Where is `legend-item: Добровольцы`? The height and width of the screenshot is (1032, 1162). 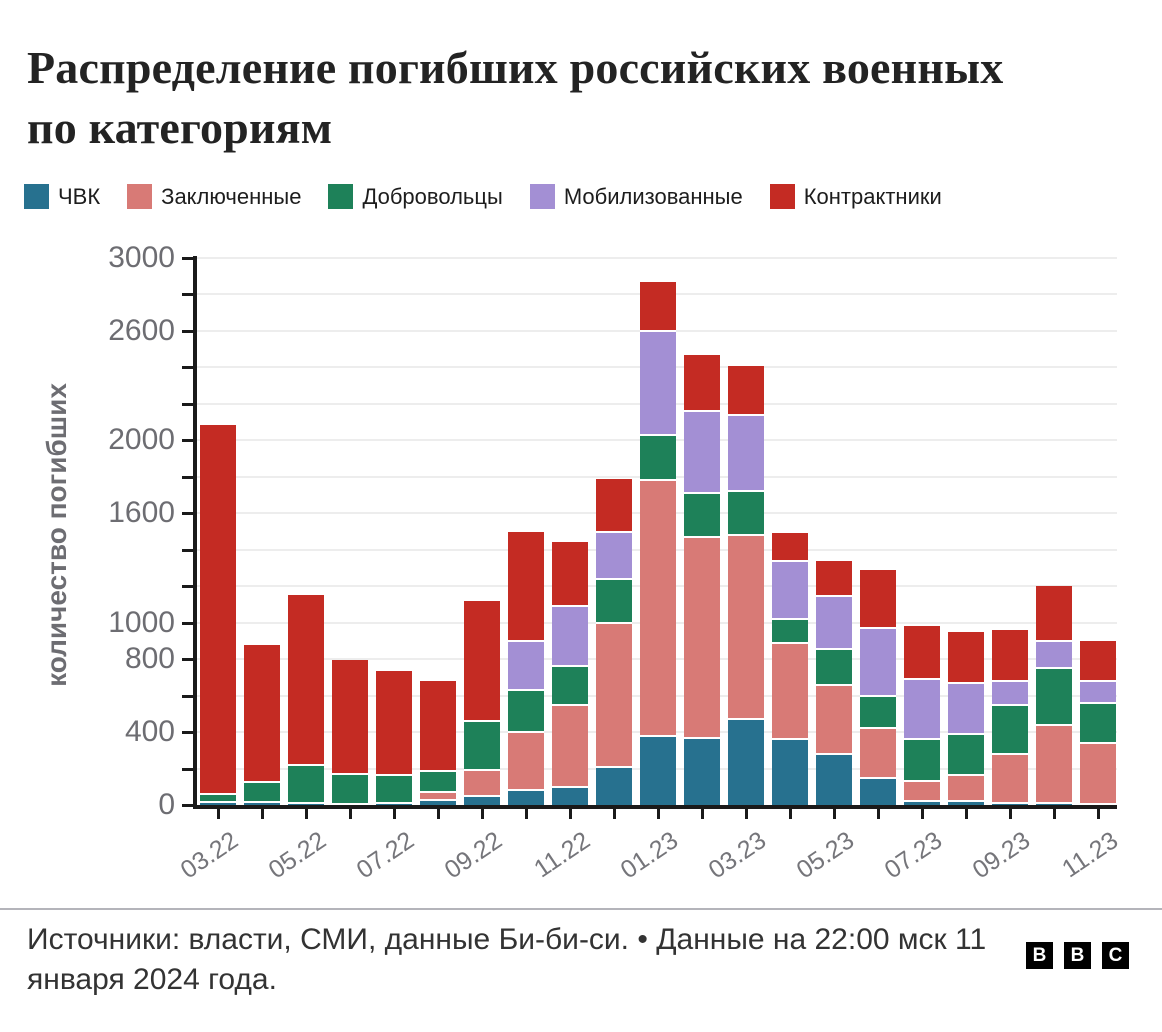
legend-item: Добровольцы is located at coordinates (415, 196).